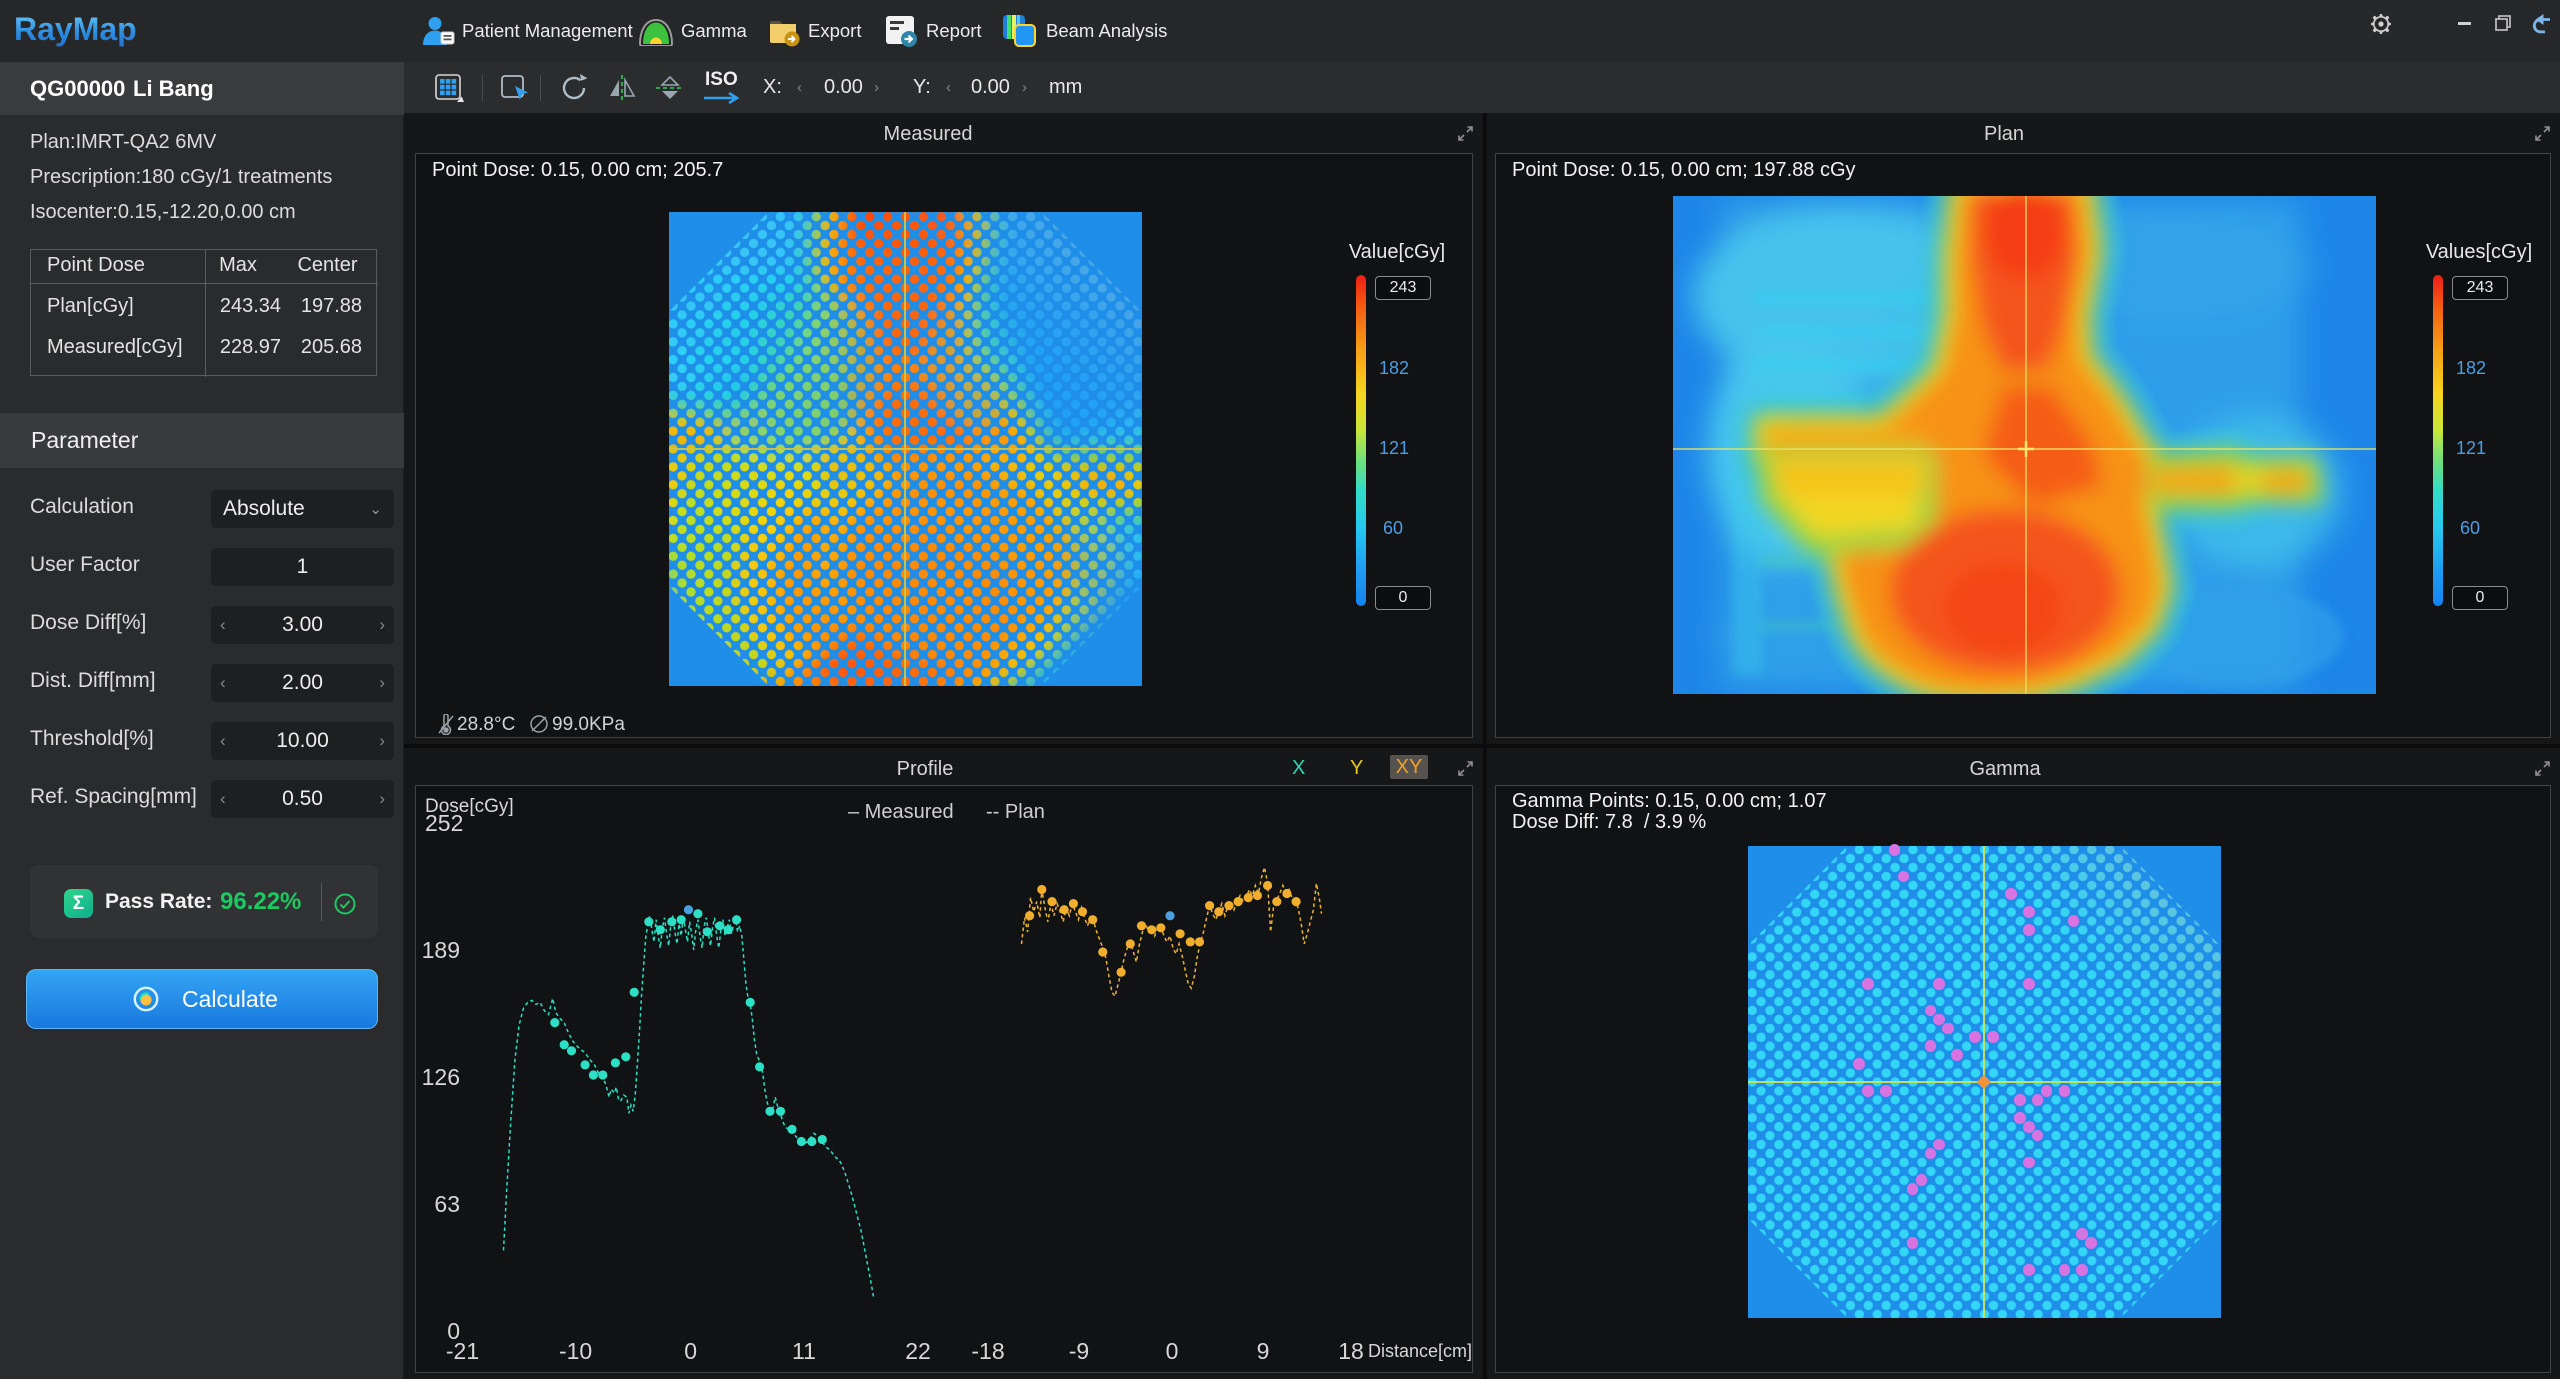 The image size is (2560, 1379). What do you see at coordinates (441, 950) in the screenshot?
I see `svg-text: 189` at bounding box center [441, 950].